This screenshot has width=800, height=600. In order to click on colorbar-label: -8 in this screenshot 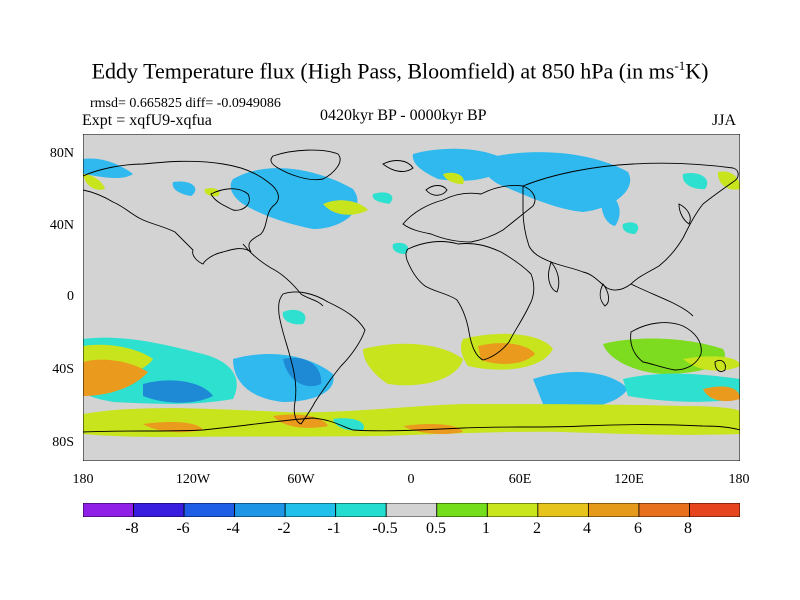, I will do `click(132, 528)`.